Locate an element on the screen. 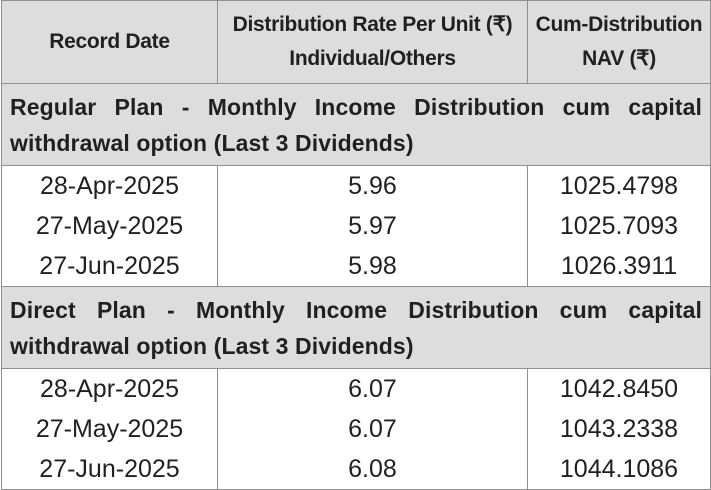 The width and height of the screenshot is (711, 490). nav-cell: 1026.3911 is located at coordinates (619, 266).